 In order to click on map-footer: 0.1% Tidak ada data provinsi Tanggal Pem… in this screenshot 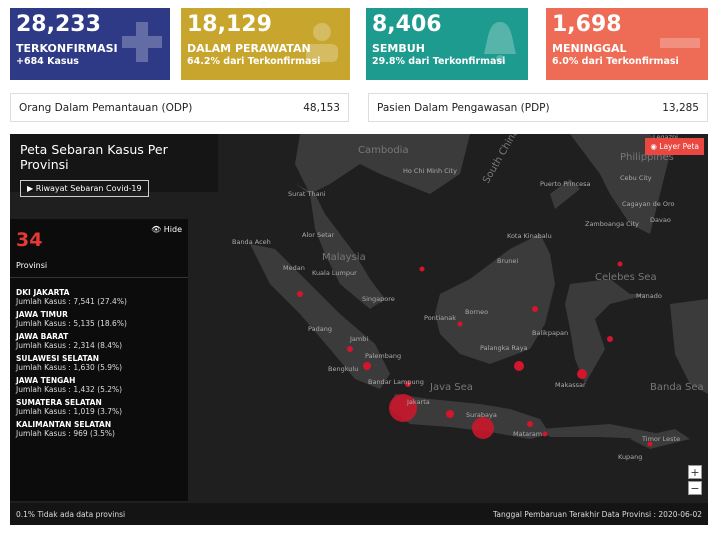, I will do `click(359, 514)`.